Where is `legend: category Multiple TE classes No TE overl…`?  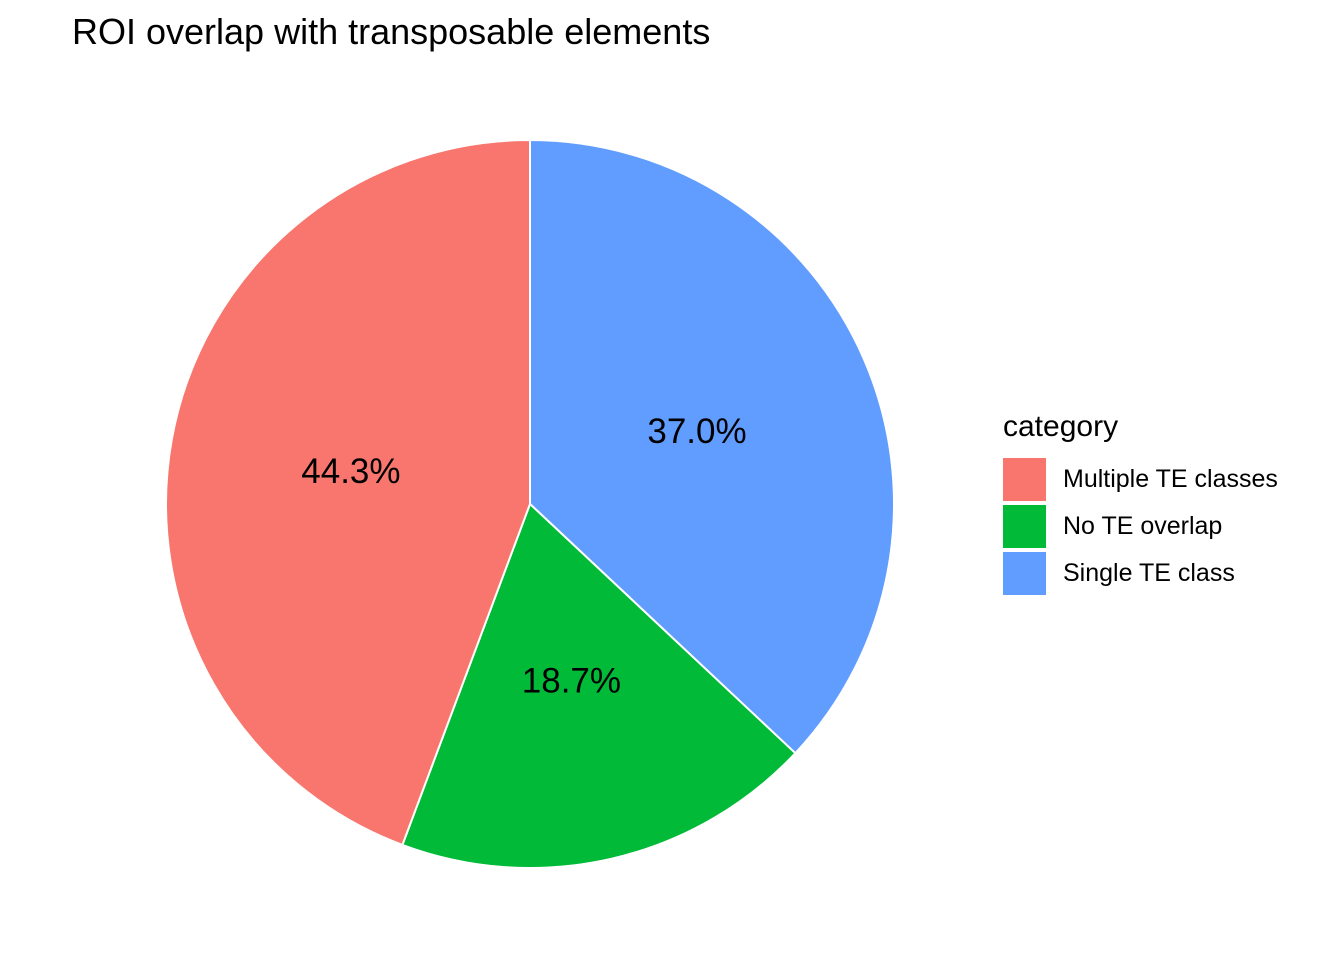 legend: category Multiple TE classes No TE overl… is located at coordinates (1153, 505).